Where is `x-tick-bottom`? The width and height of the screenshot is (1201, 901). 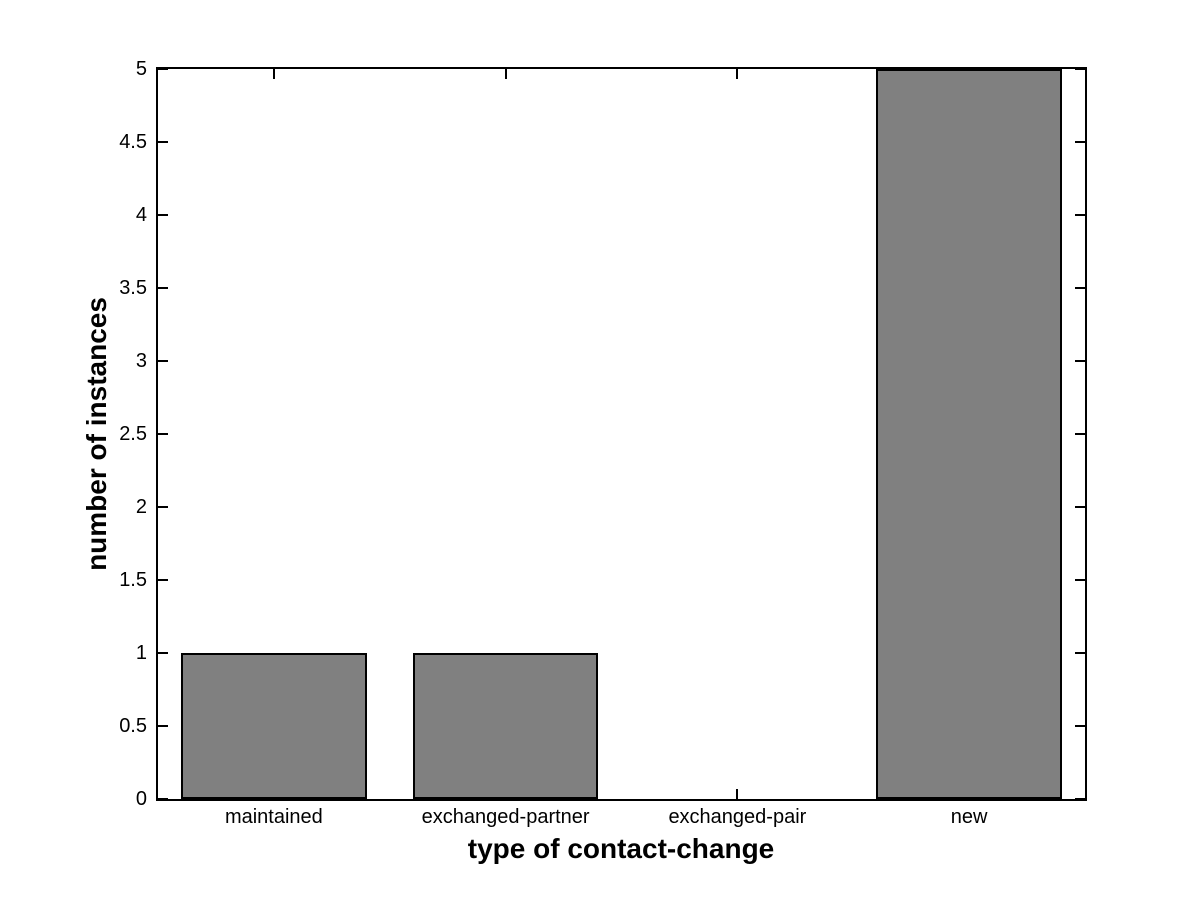 x-tick-bottom is located at coordinates (737, 794).